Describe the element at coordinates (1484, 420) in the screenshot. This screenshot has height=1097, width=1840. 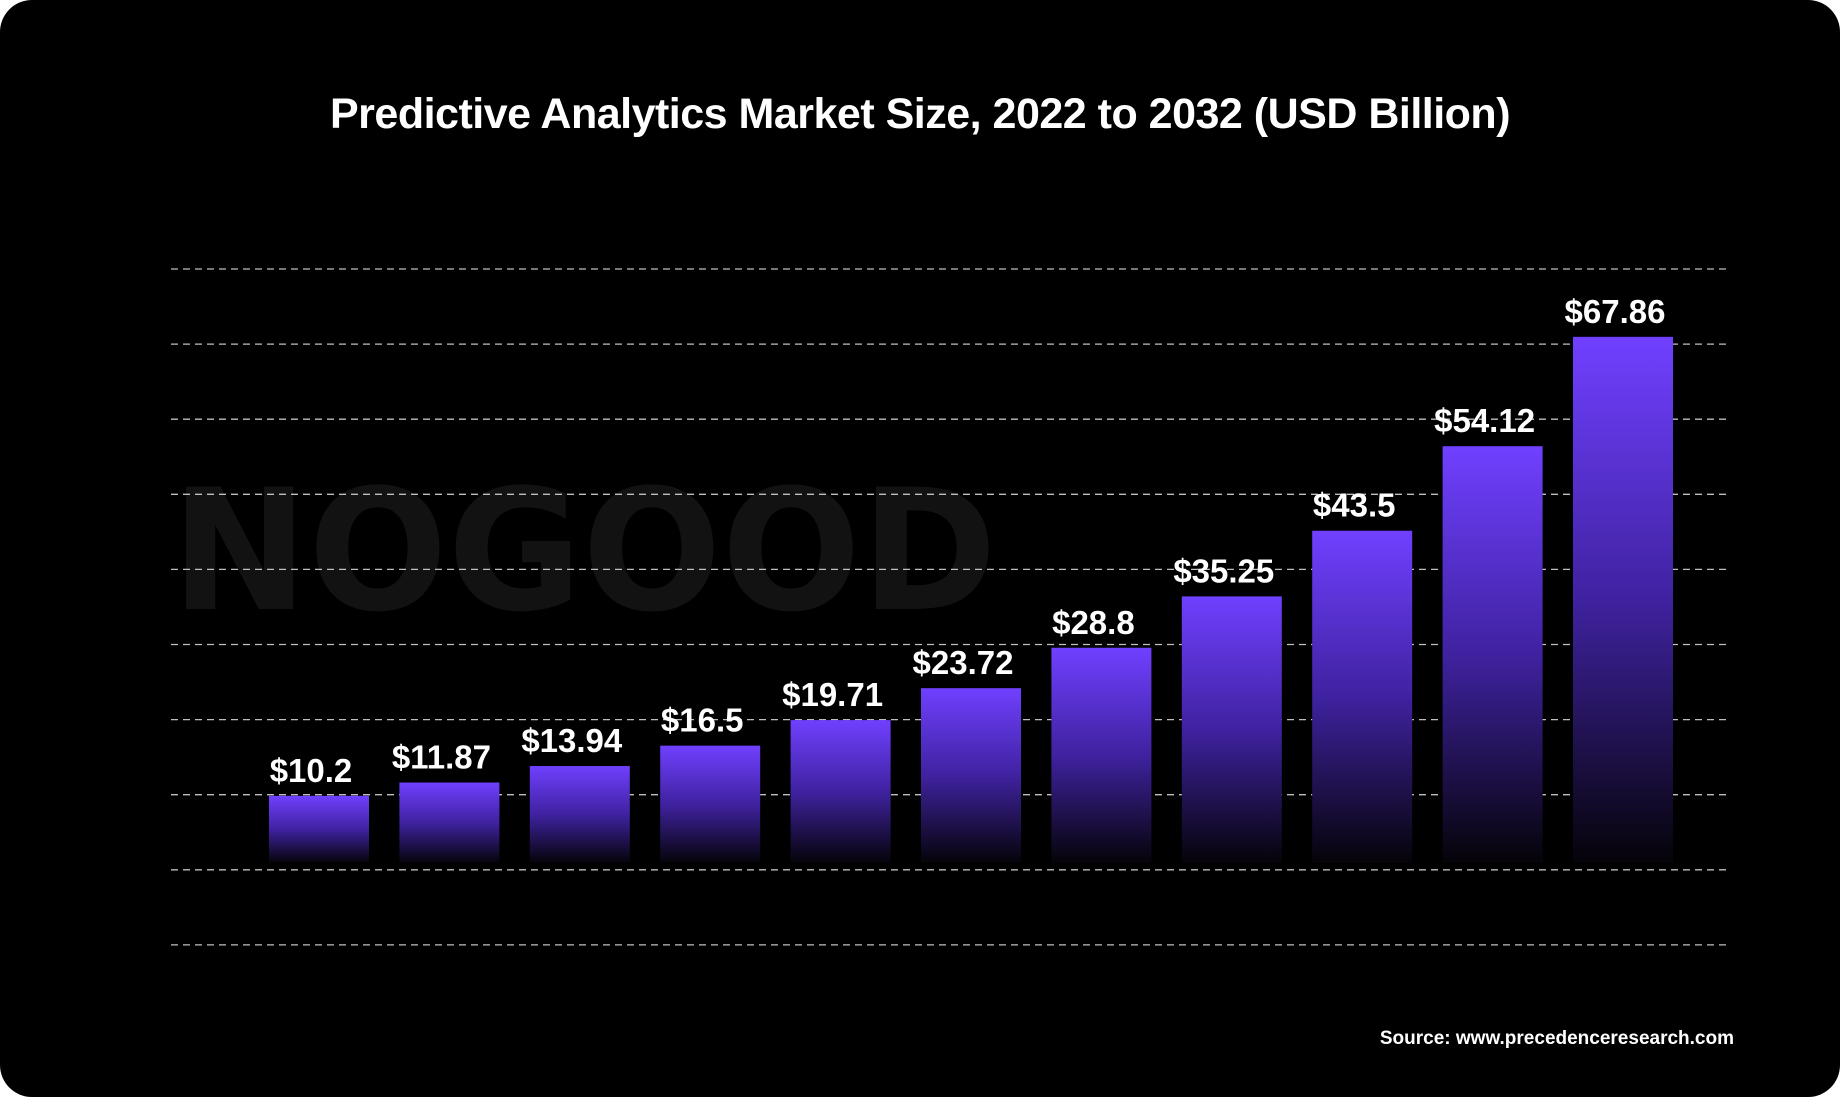
I see `data-label-2031: $54.12` at that location.